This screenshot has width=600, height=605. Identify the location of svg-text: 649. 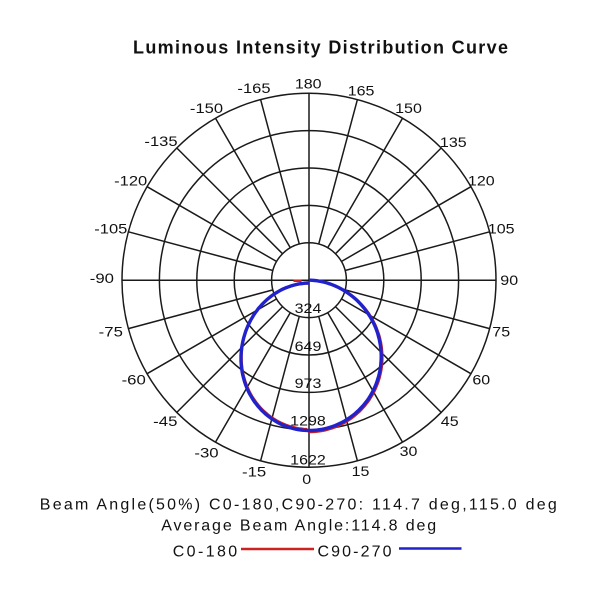
(308, 346).